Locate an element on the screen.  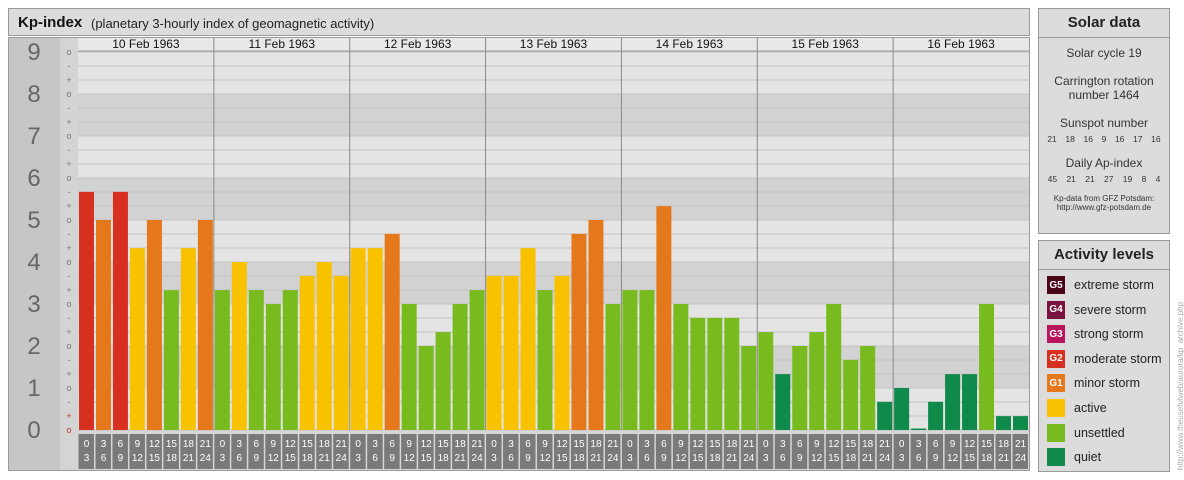
y-minor-label: o is located at coordinates (68, 52).